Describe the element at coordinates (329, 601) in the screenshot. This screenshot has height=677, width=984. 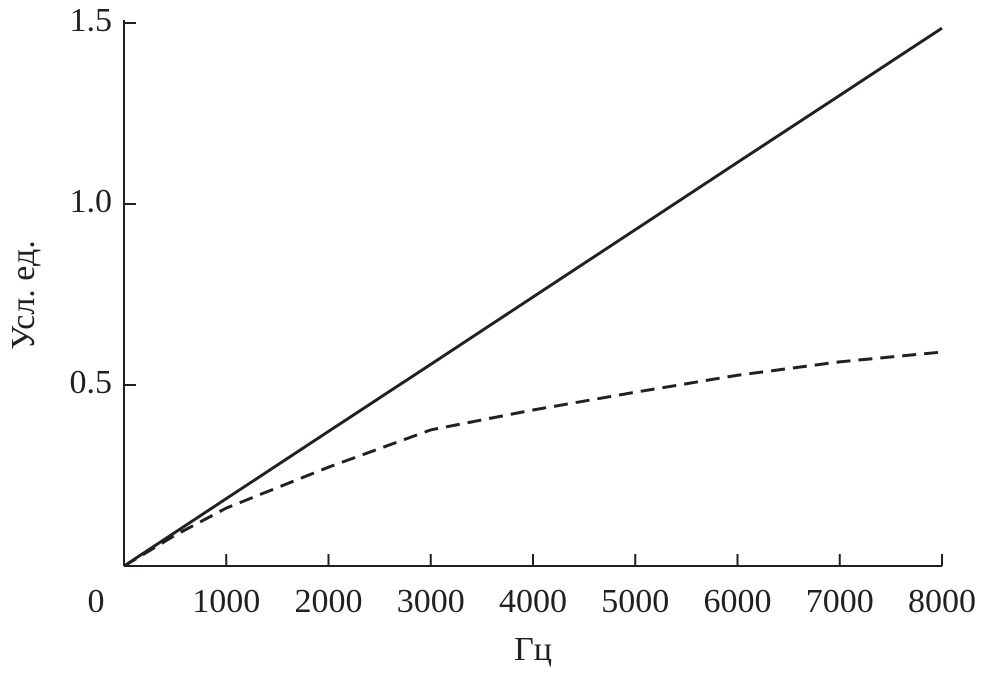
I see `x-tick-label: 2000` at that location.